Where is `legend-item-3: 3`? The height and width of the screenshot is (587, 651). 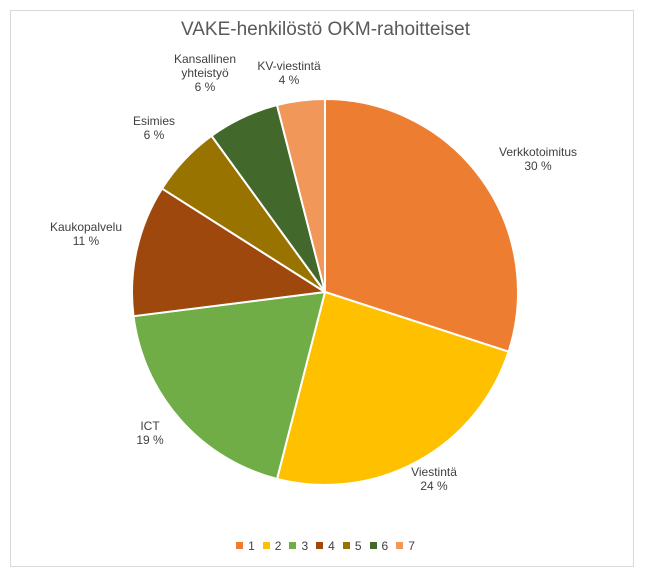
legend-item-3: 3 is located at coordinates (298, 546).